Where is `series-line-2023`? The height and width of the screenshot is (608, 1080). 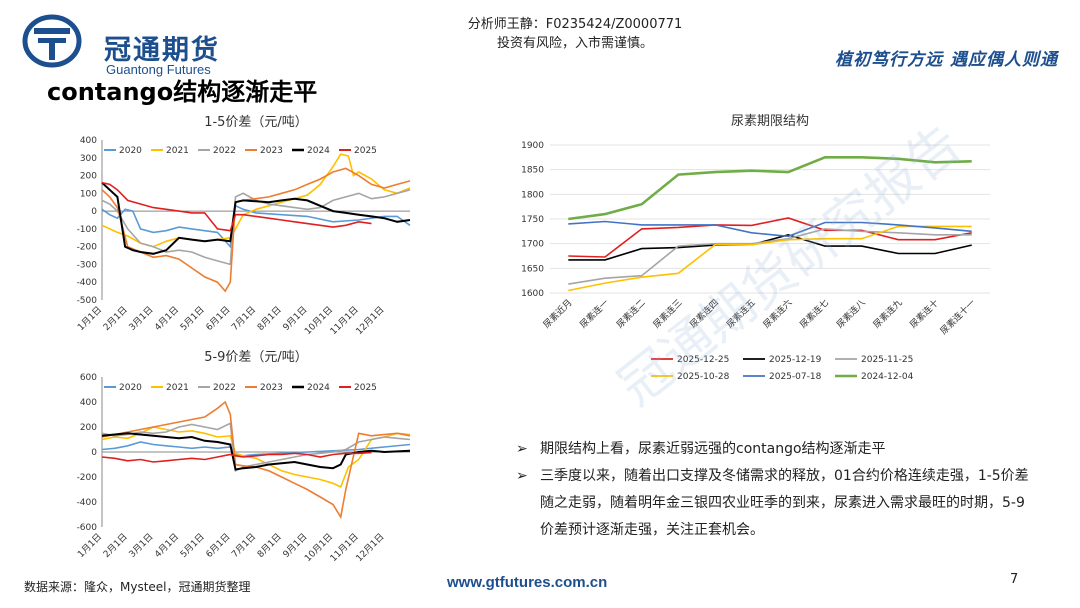
series-line-2023 is located at coordinates (256, 230).